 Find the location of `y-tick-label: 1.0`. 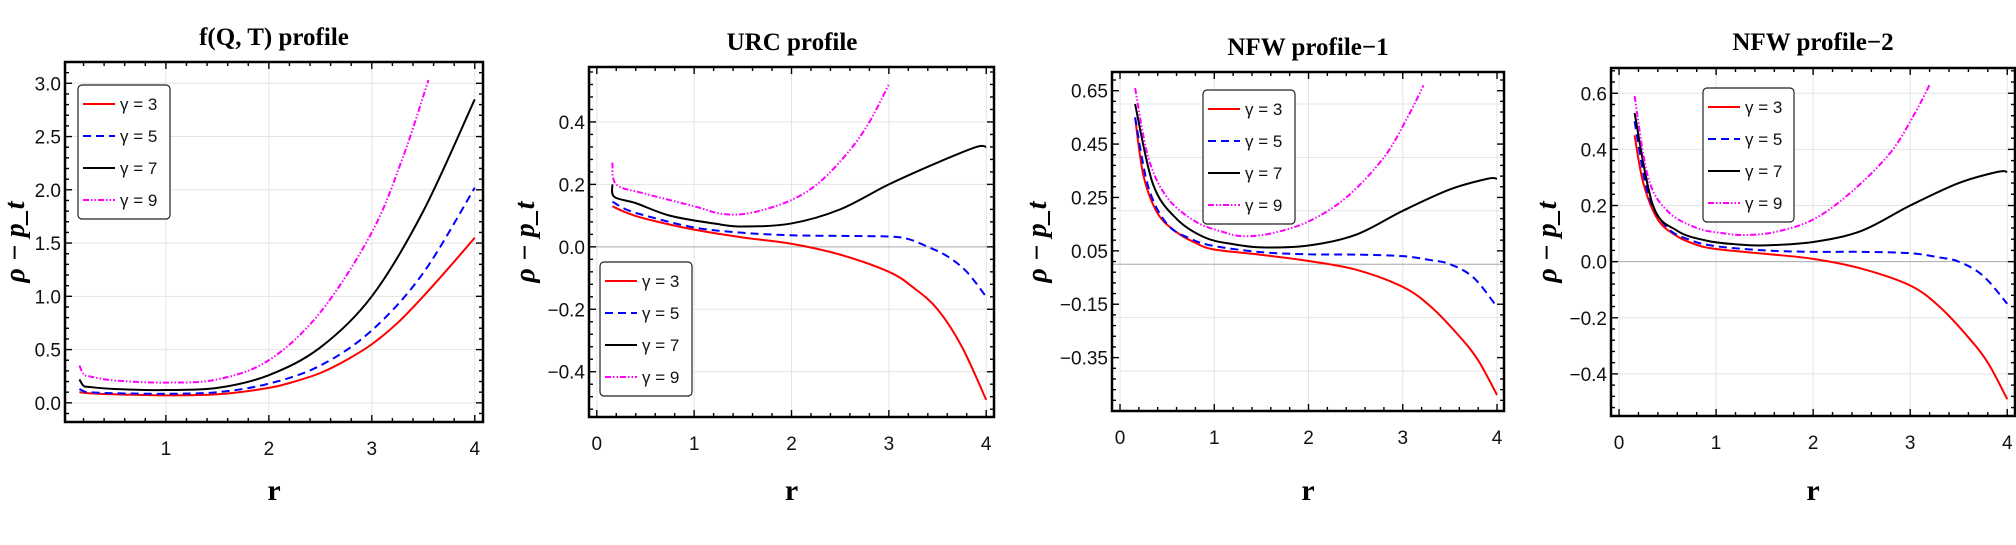

y-tick-label: 1.0 is located at coordinates (48, 297).